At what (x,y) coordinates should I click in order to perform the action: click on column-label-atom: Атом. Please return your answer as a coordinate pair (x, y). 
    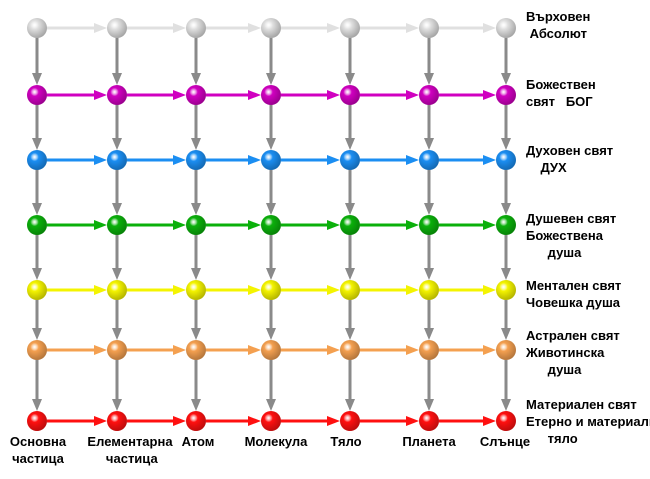
    Looking at the image, I should click on (198, 441).